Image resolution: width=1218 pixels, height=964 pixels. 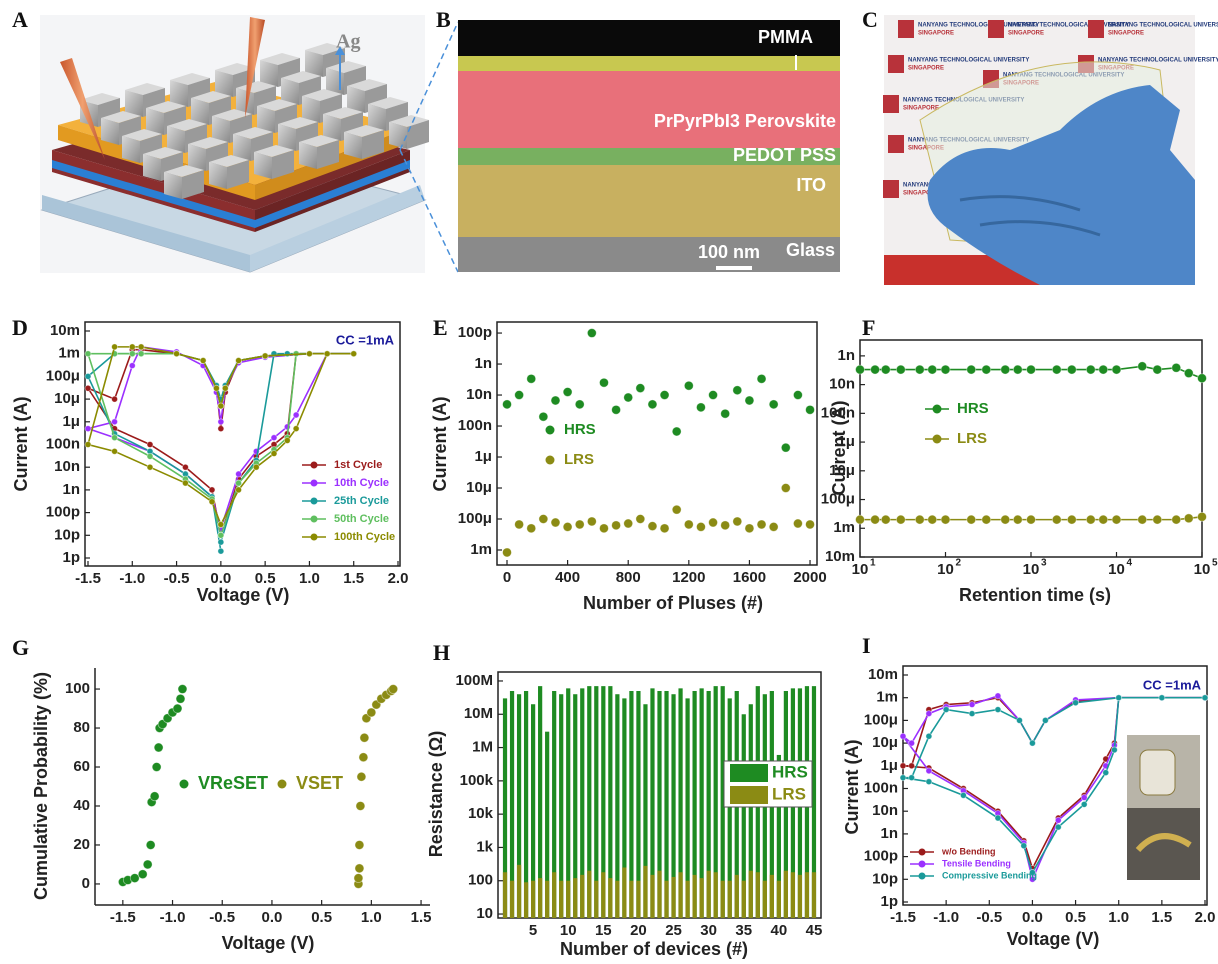 I want to click on x-tick-label: -1.5, so click(x=88, y=578).